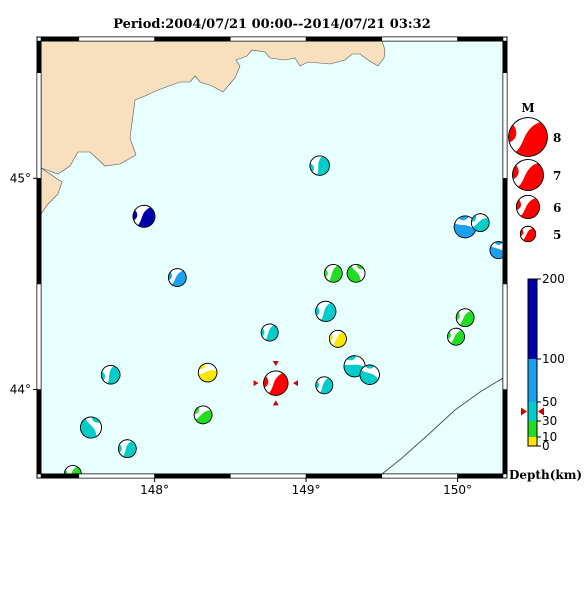  What do you see at coordinates (549, 421) in the screenshot?
I see `depth-tick-label: 30` at bounding box center [549, 421].